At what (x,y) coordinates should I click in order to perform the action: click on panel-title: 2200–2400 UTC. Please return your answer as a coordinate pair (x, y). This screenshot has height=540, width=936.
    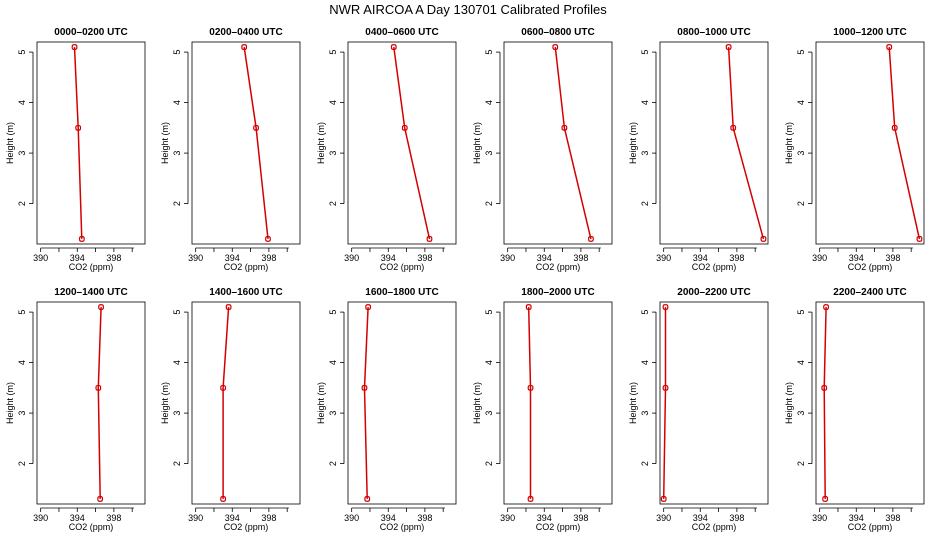
    Looking at the image, I should click on (869, 292).